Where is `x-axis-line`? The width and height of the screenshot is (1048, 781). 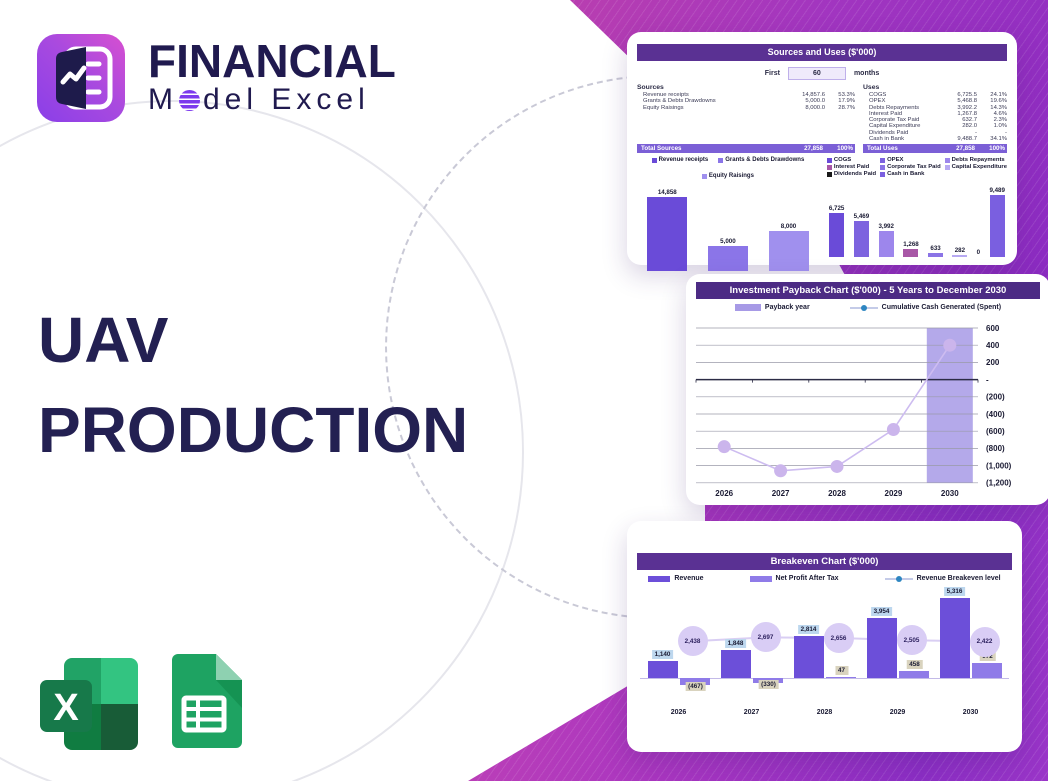 x-axis-line is located at coordinates (824, 678).